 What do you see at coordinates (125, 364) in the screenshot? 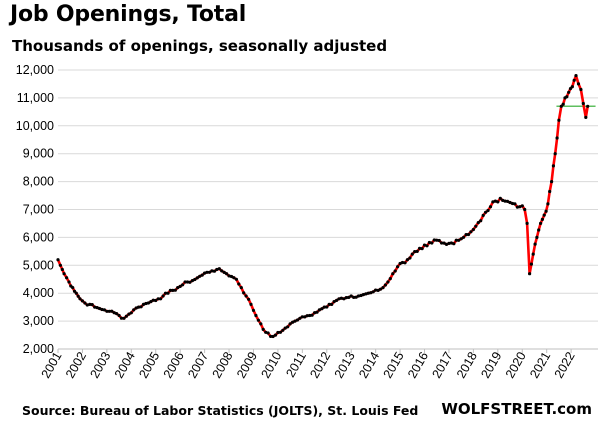
I see `x-tick-label: 2004` at bounding box center [125, 364].